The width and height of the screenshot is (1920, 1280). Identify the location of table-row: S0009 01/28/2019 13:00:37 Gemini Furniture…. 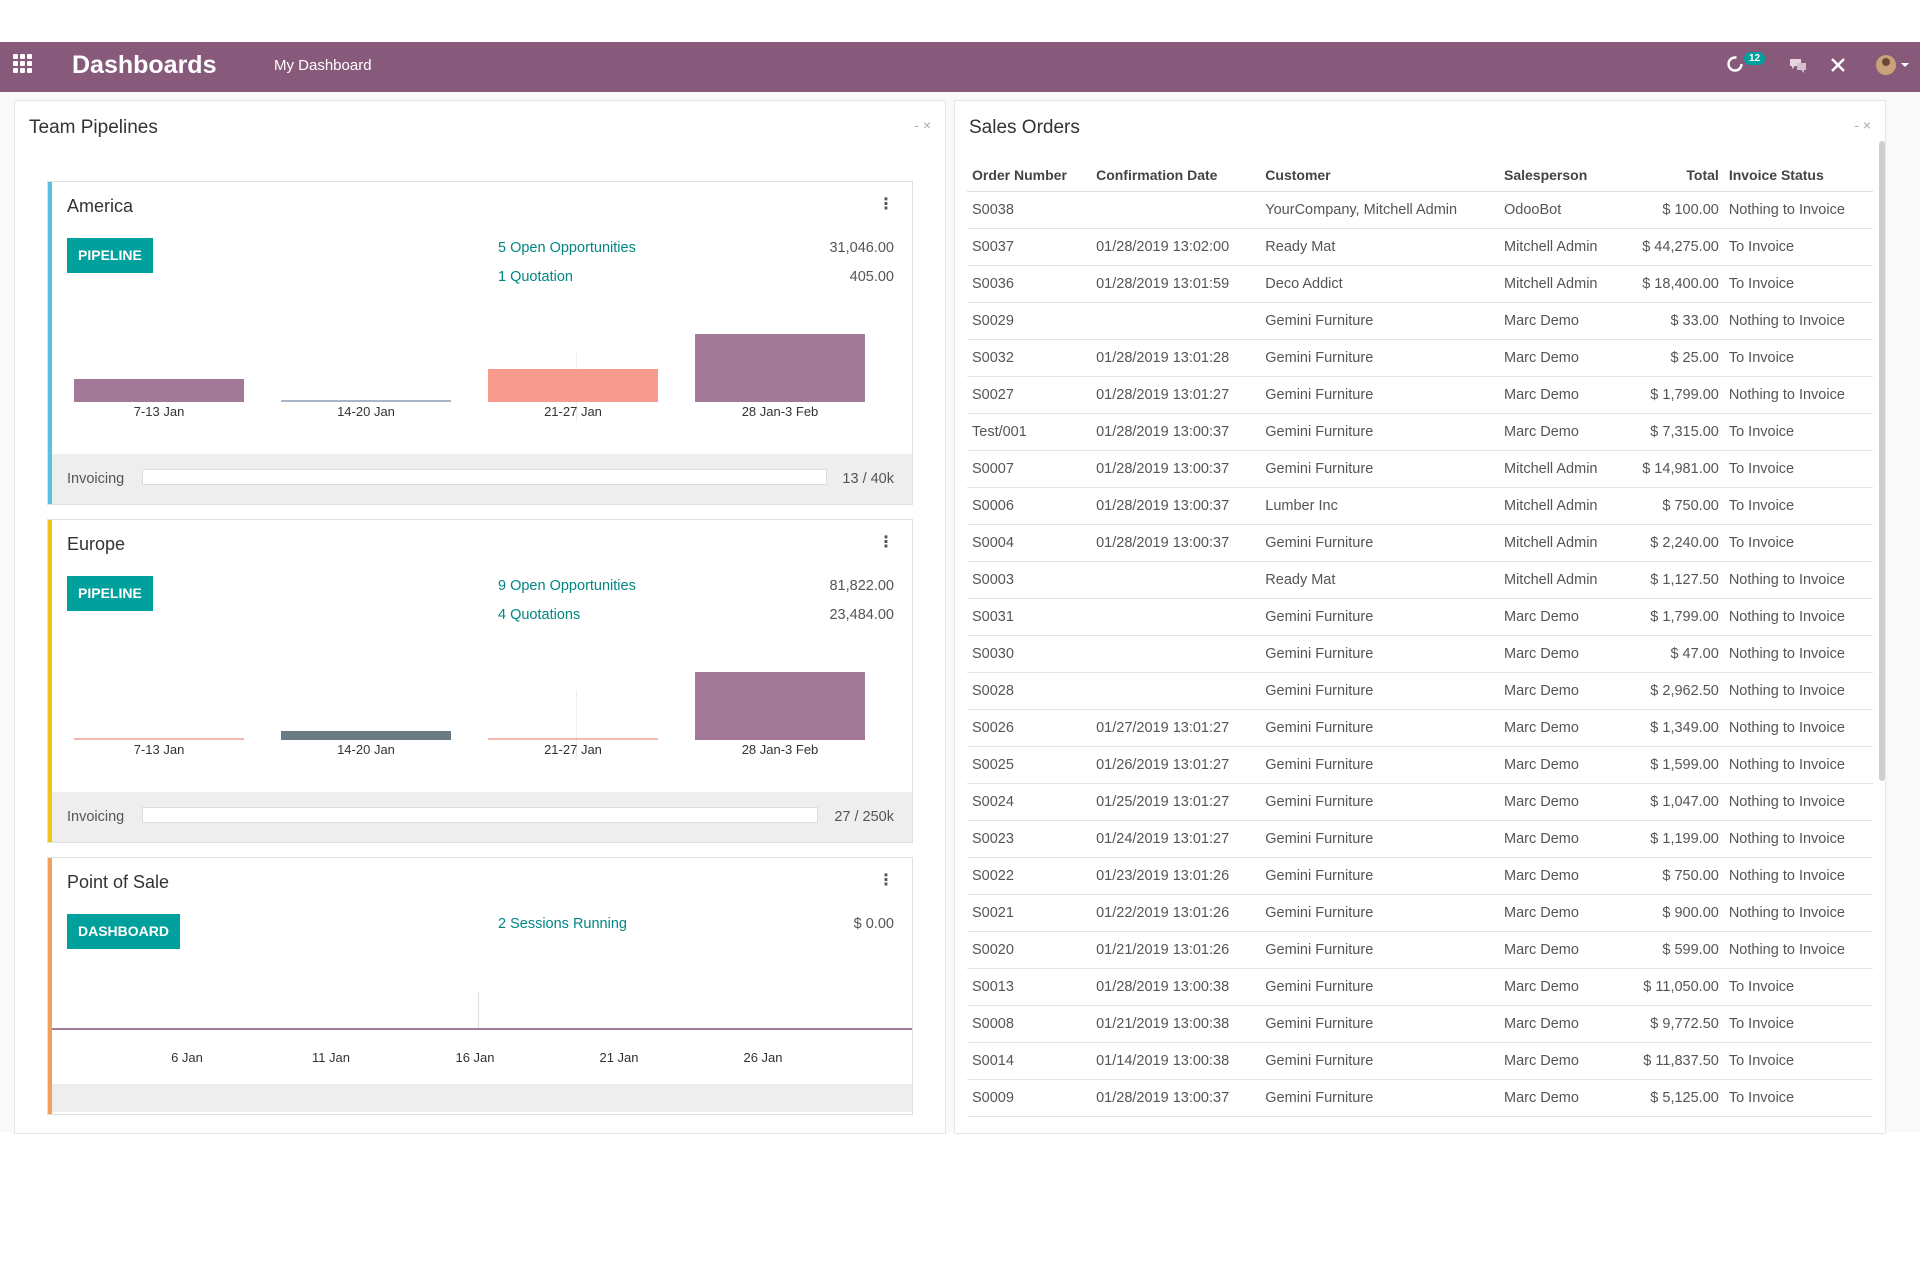
(1420, 1098).